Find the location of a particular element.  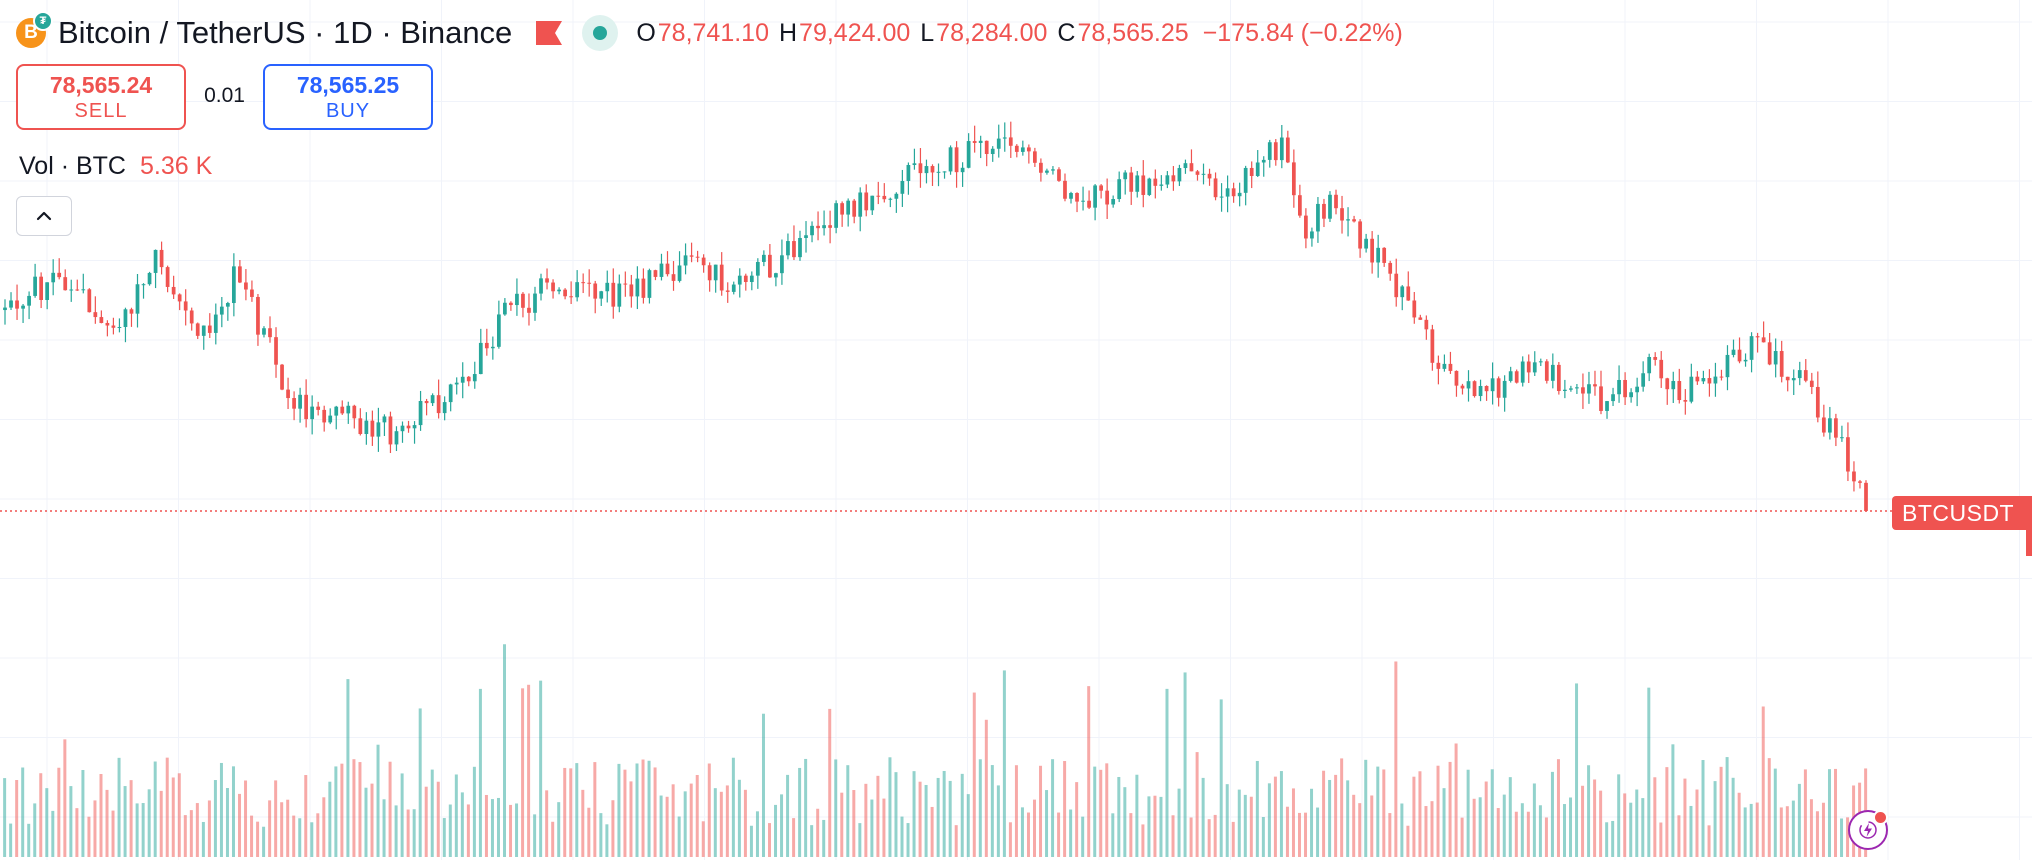

lightning-button is located at coordinates (1868, 830).